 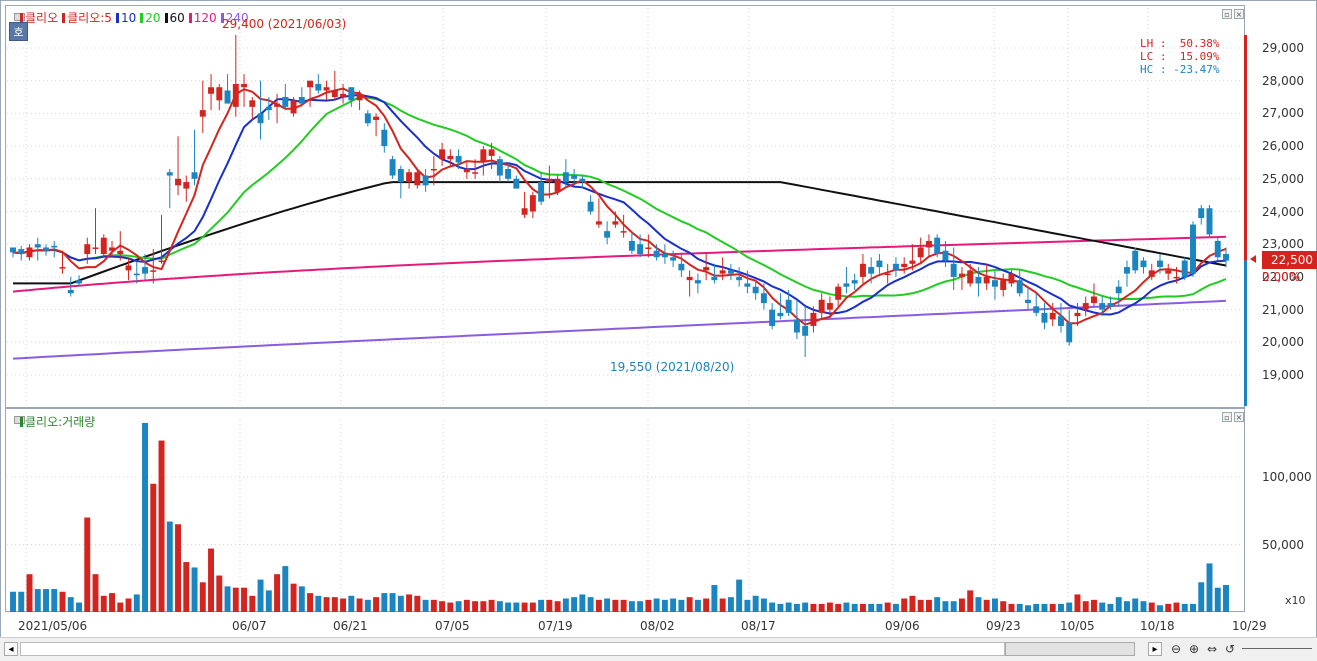 I want to click on date-tick-label: 07/05, so click(x=452, y=626).